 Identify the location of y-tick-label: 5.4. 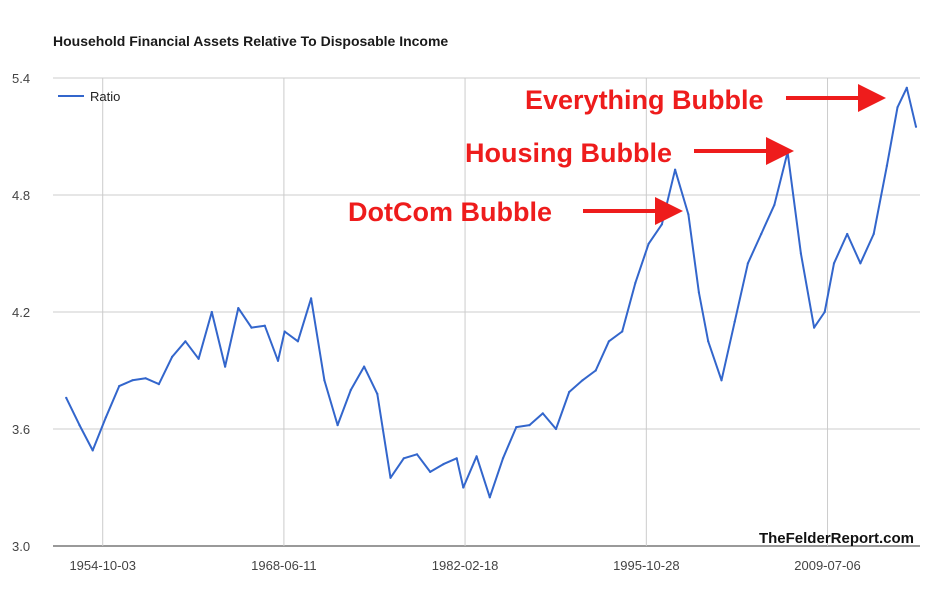
(21, 78).